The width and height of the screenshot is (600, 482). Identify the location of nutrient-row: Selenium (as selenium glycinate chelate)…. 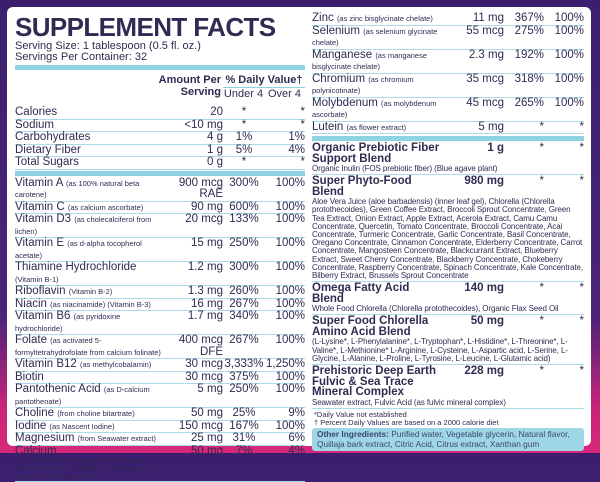
(448, 38).